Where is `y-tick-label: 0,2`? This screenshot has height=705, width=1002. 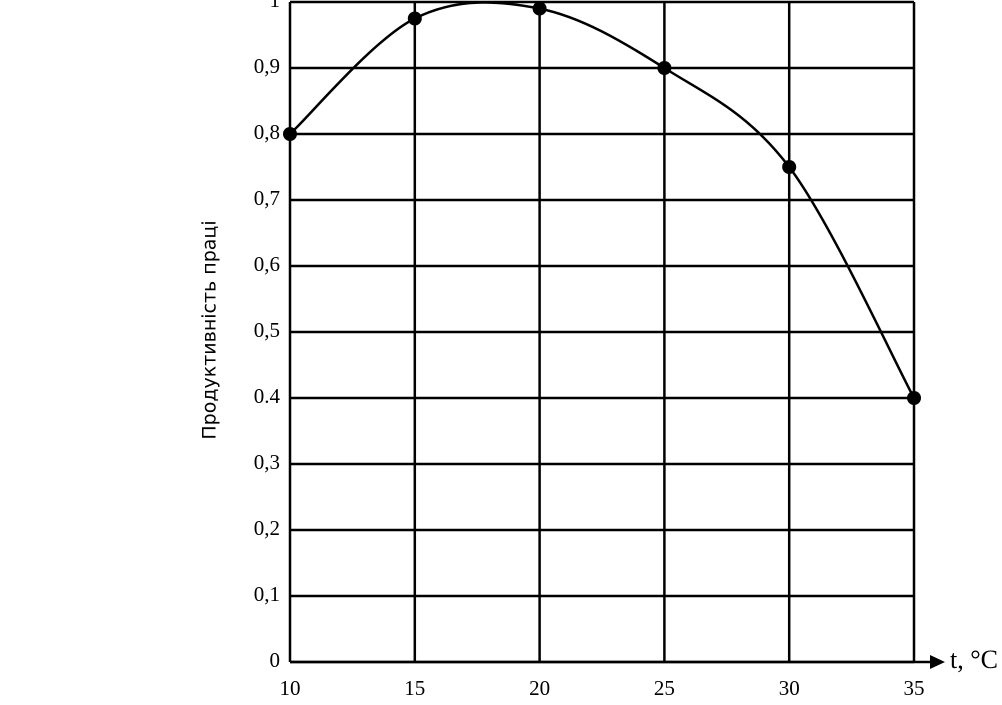
y-tick-label: 0,2 is located at coordinates (267, 528).